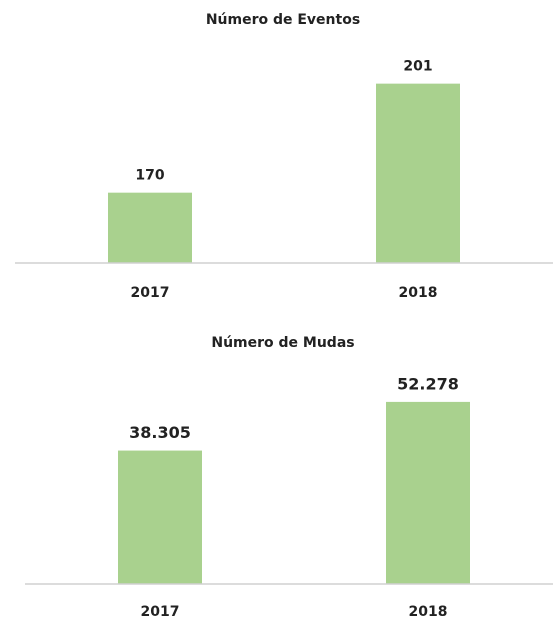 This screenshot has height=619, width=553. What do you see at coordinates (282, 343) in the screenshot?
I see `chart-title: Número de Mudas` at bounding box center [282, 343].